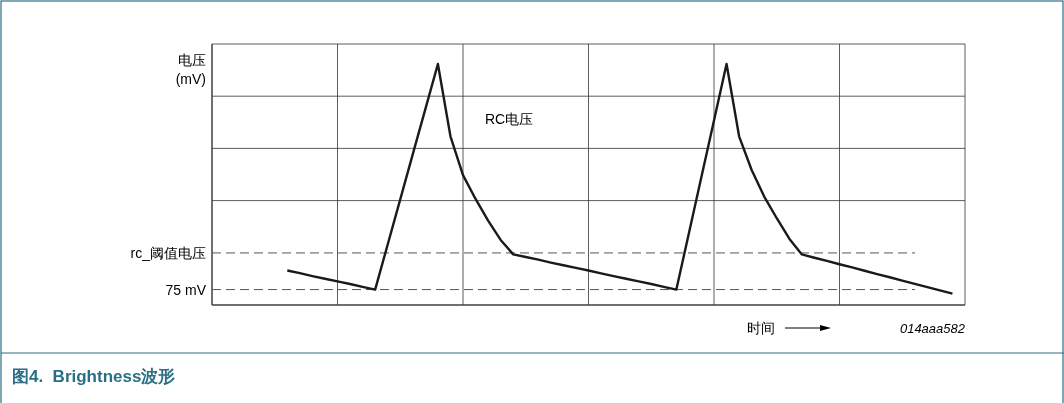 This screenshot has height=403, width=1064. What do you see at coordinates (761, 328) in the screenshot?
I see `x-axis-title: 时间` at bounding box center [761, 328].